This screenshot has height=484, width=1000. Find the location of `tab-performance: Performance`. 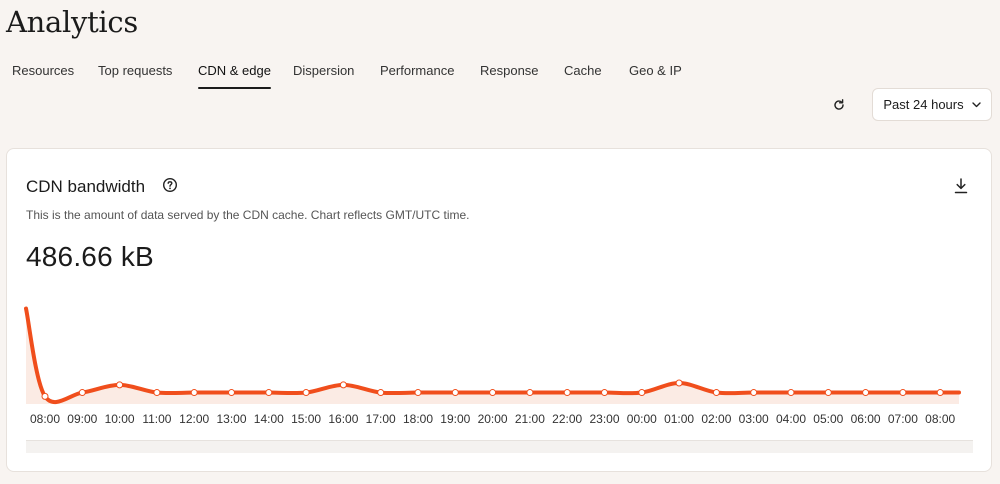

tab-performance: Performance is located at coordinates (417, 76).